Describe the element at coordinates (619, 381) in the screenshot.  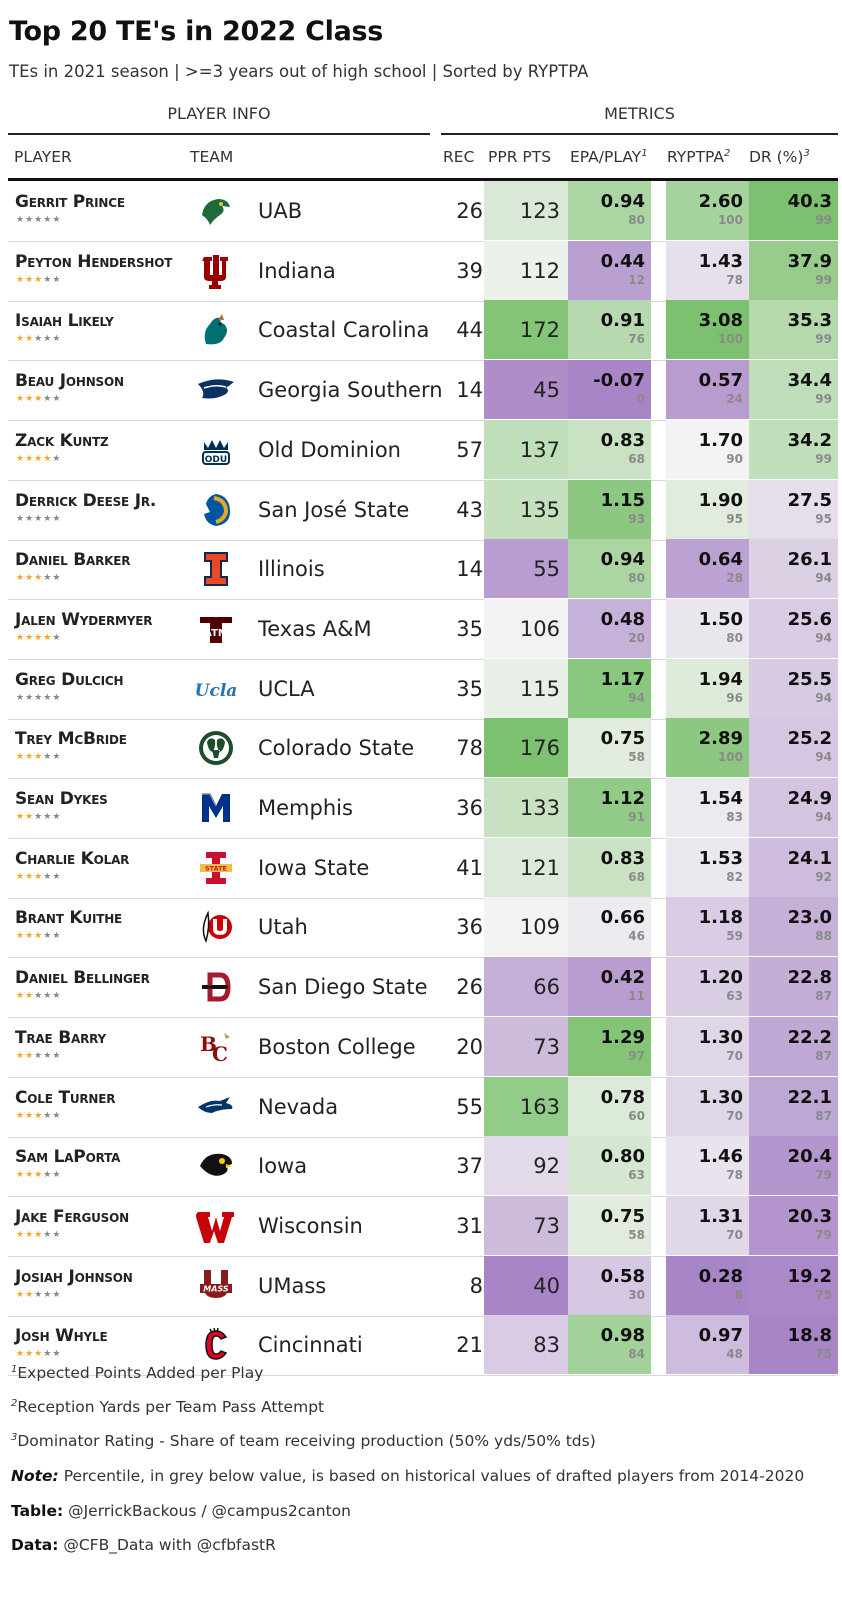
I see `epa-value: -0.07` at that location.